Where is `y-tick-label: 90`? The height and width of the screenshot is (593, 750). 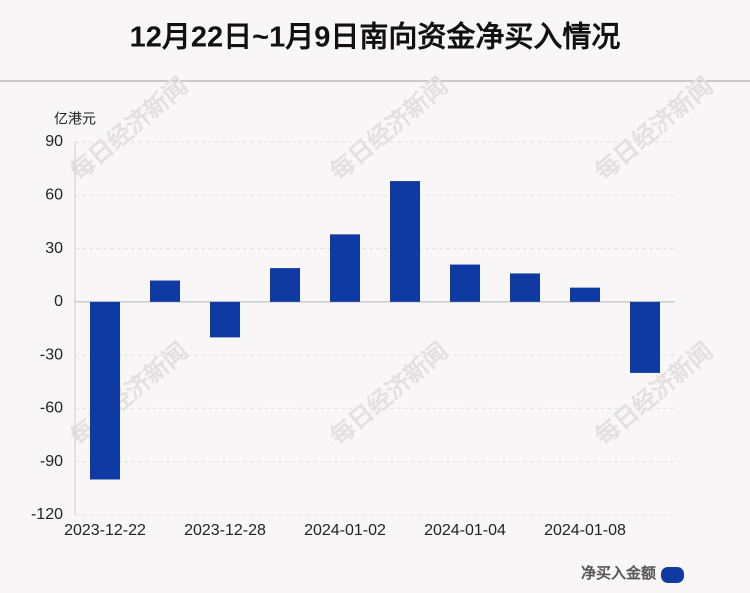
y-tick-label: 90 is located at coordinates (54, 141).